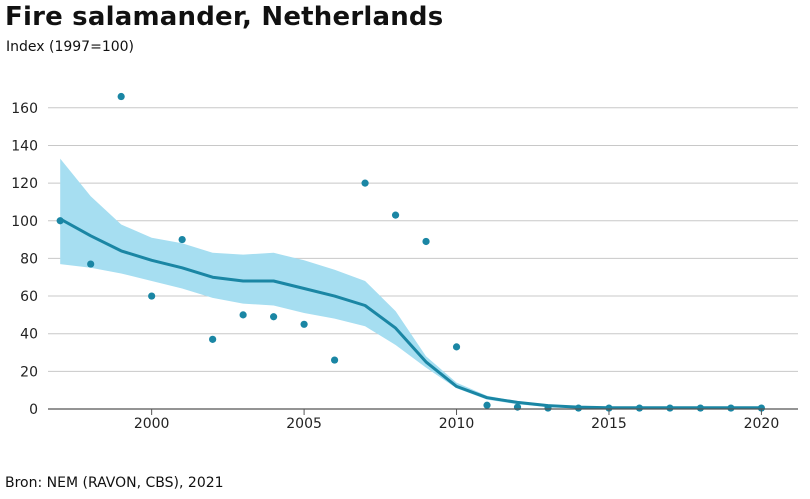  I want to click on x-tick-label: 2015, so click(609, 424).